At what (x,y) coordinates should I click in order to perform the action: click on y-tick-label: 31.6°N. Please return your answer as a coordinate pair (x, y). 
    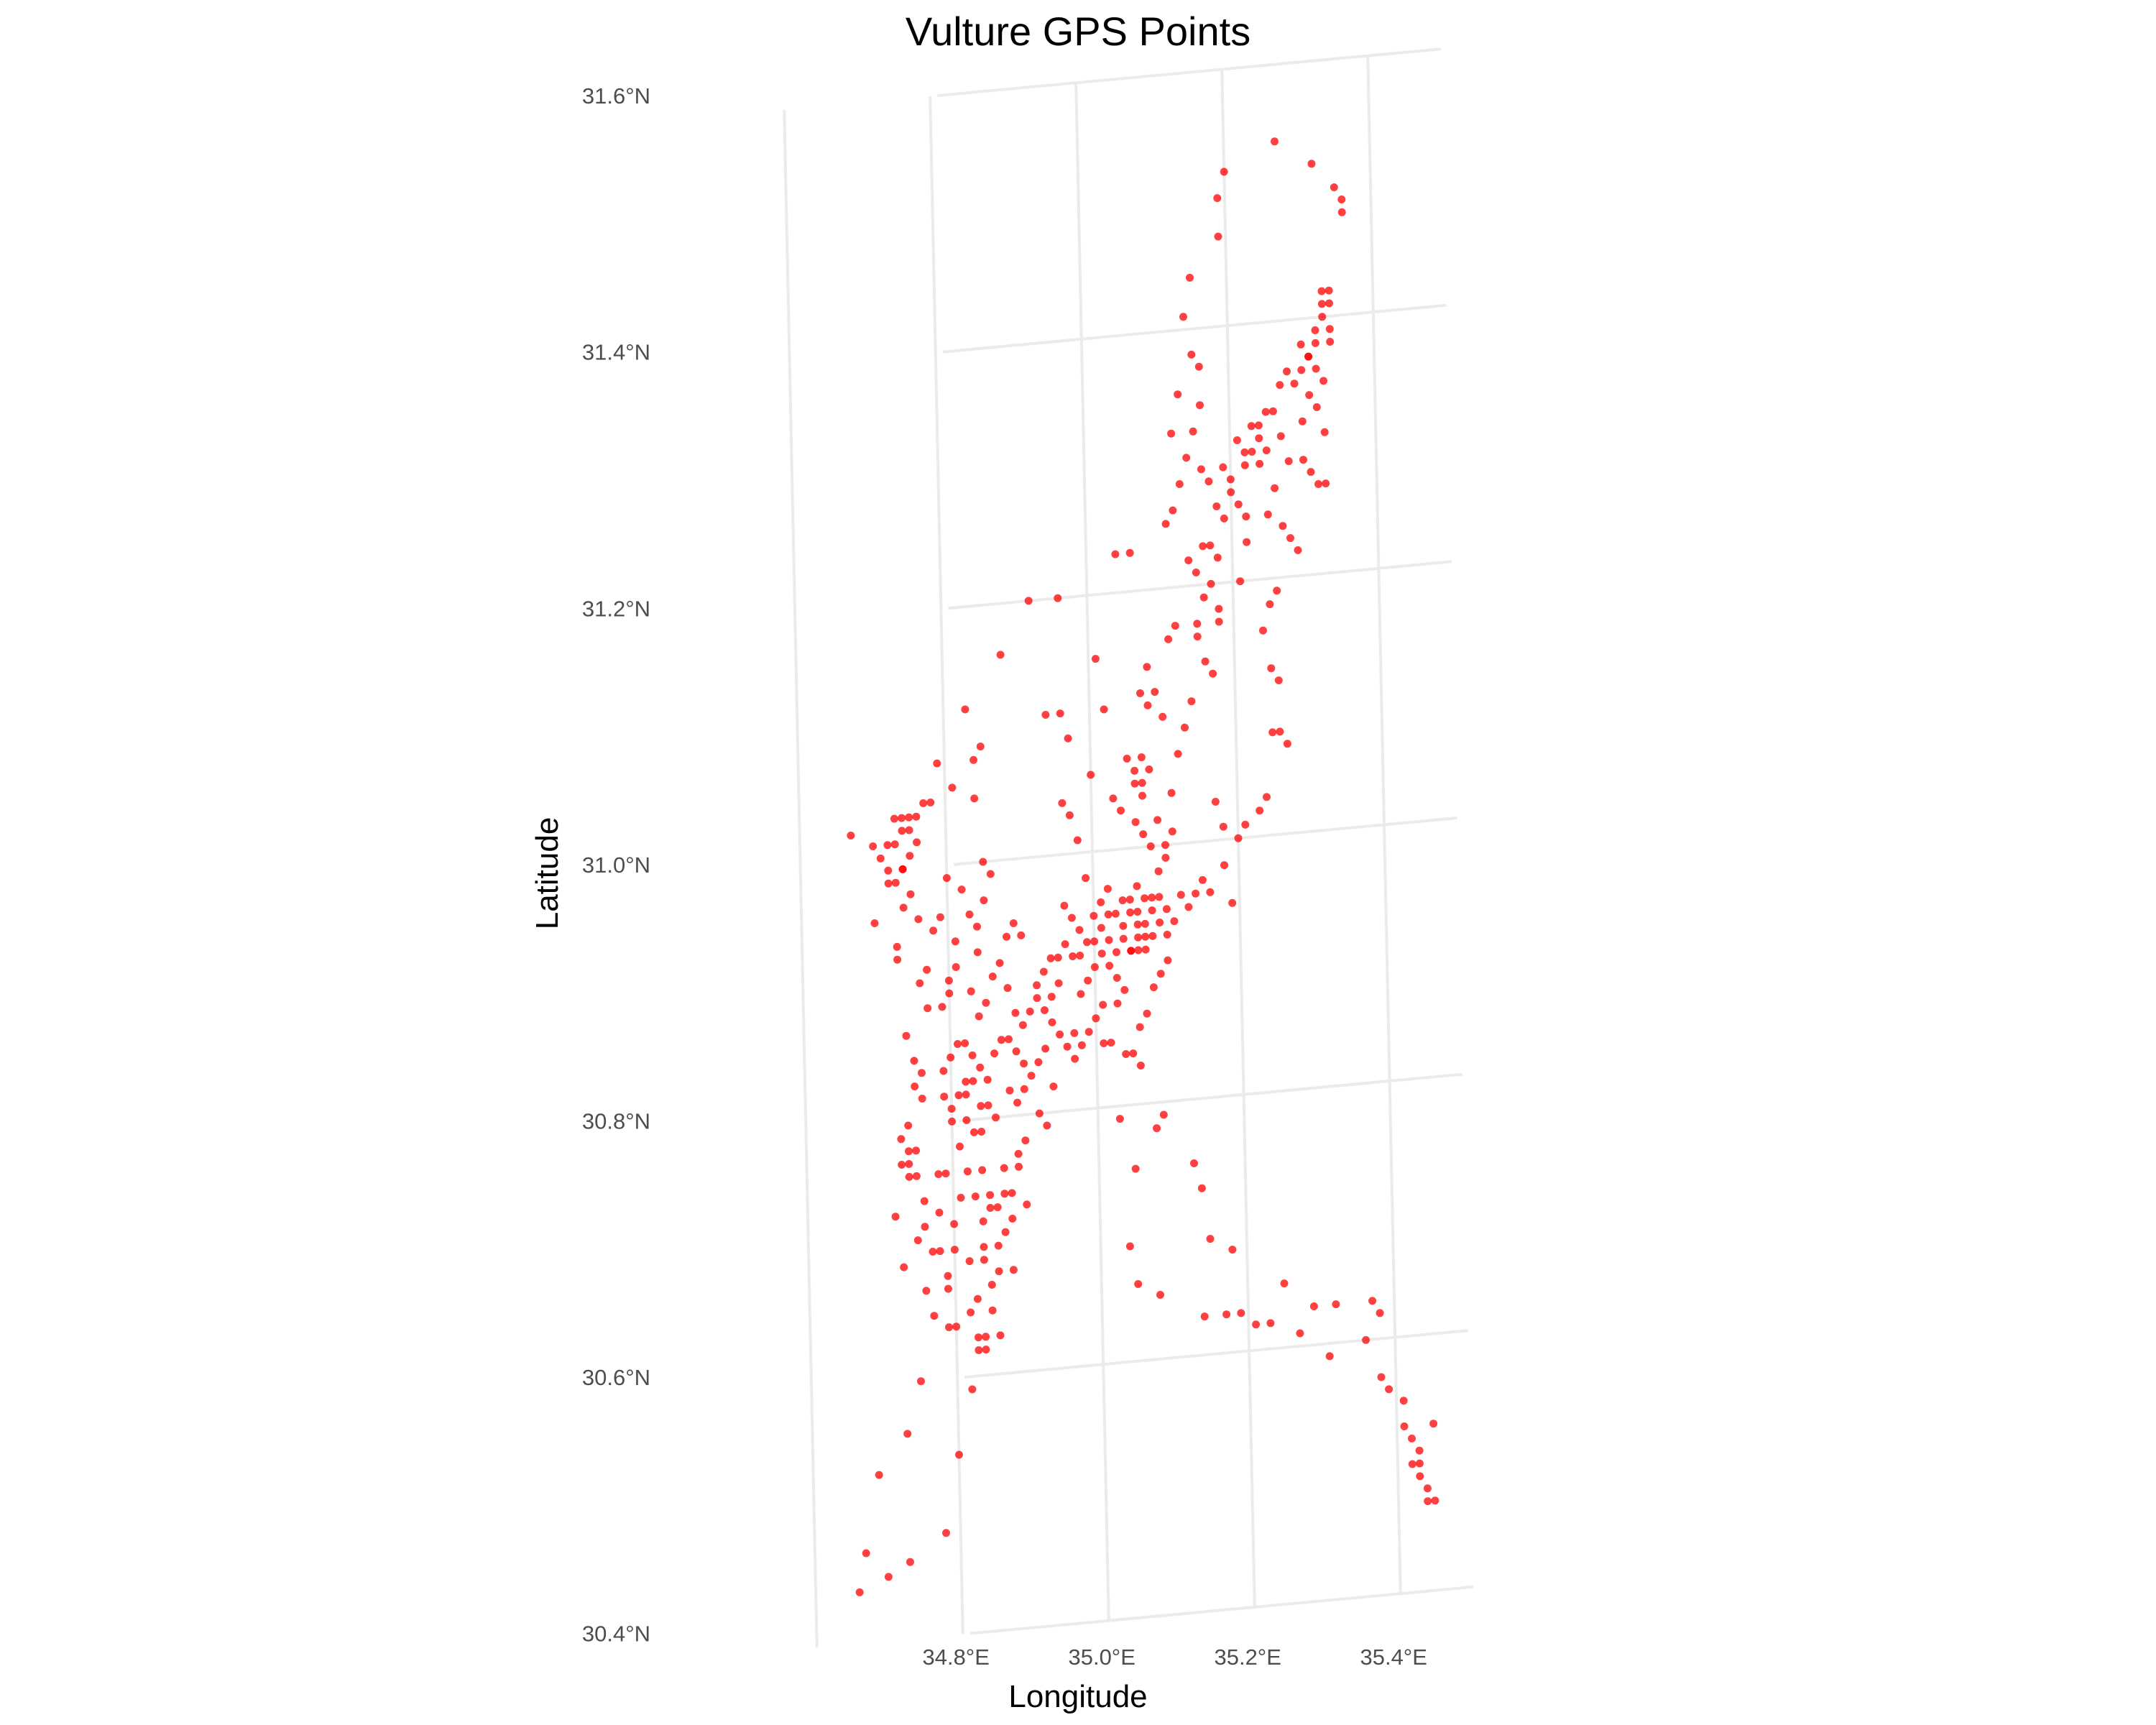
    Looking at the image, I should click on (616, 96).